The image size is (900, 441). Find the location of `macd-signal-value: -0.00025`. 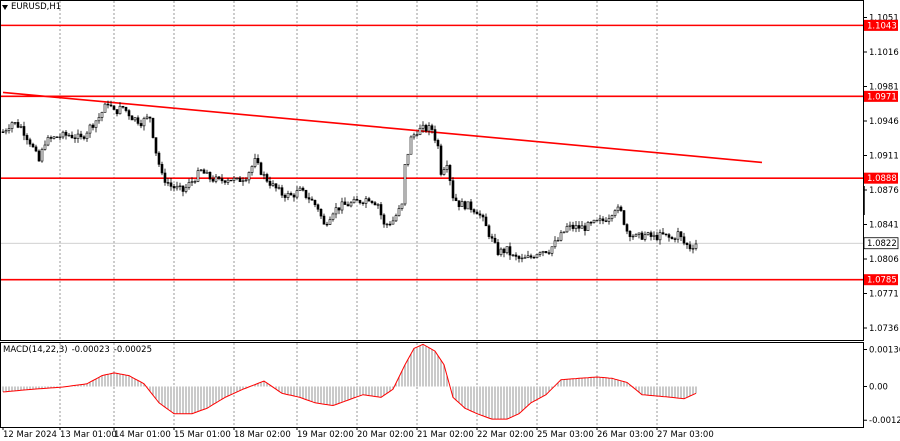

macd-signal-value: -0.00025 is located at coordinates (132, 350).